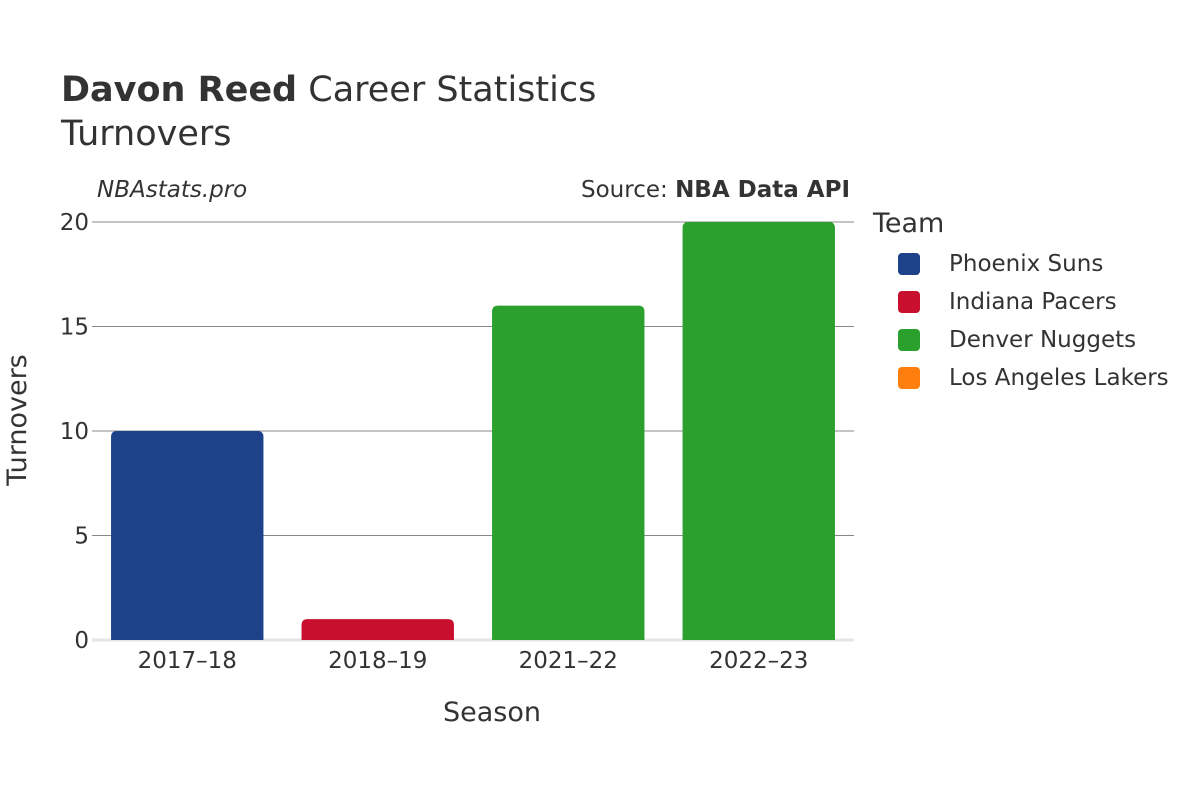 The width and height of the screenshot is (1200, 800). I want to click on chart-title: Davon Reed Career Statistics, so click(328, 90).